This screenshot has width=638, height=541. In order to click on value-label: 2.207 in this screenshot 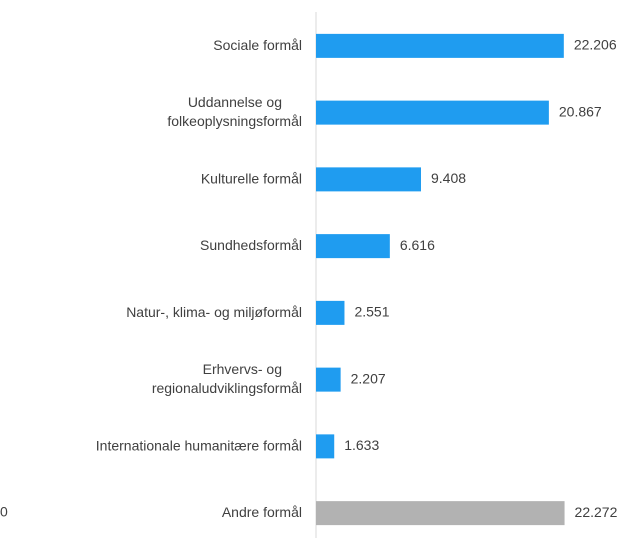, I will do `click(368, 378)`.